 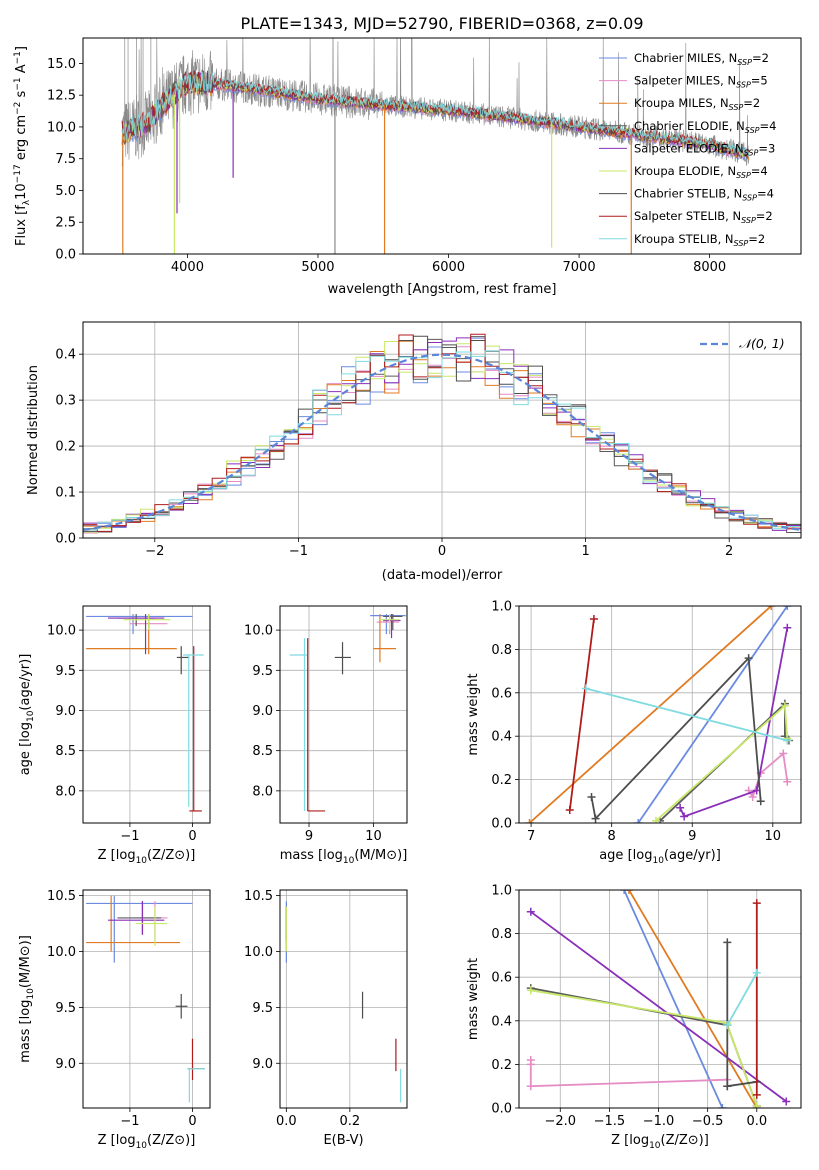 I want to click on x-label-part: mass [log, so click(x=311, y=855).